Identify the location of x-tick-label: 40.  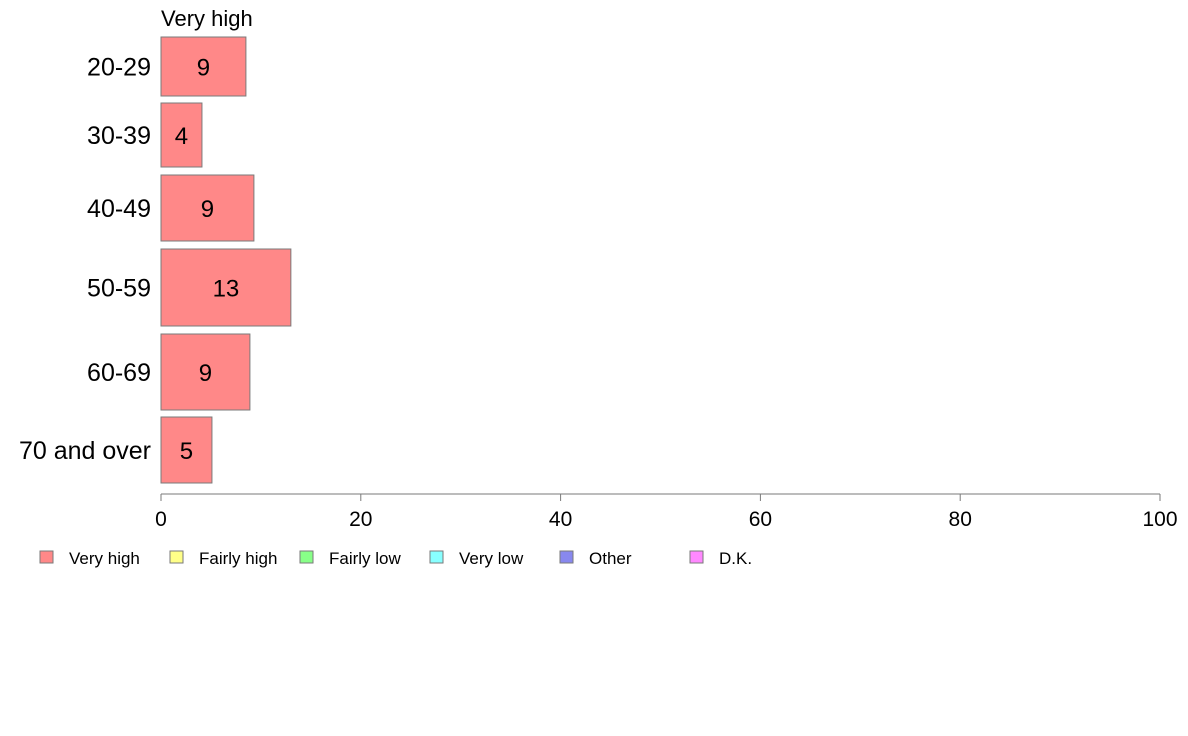
(560, 519).